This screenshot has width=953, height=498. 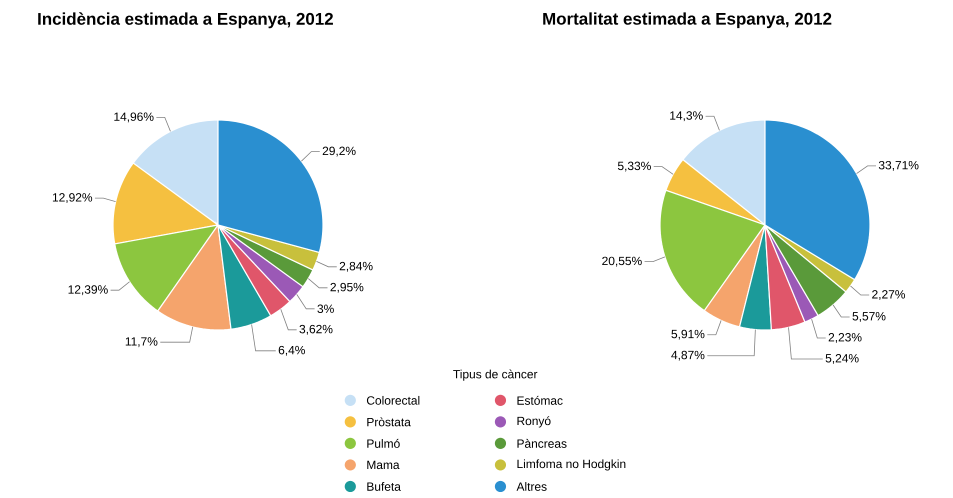 What do you see at coordinates (571, 464) in the screenshot?
I see `legend-label: Limfoma no Hodgkin` at bounding box center [571, 464].